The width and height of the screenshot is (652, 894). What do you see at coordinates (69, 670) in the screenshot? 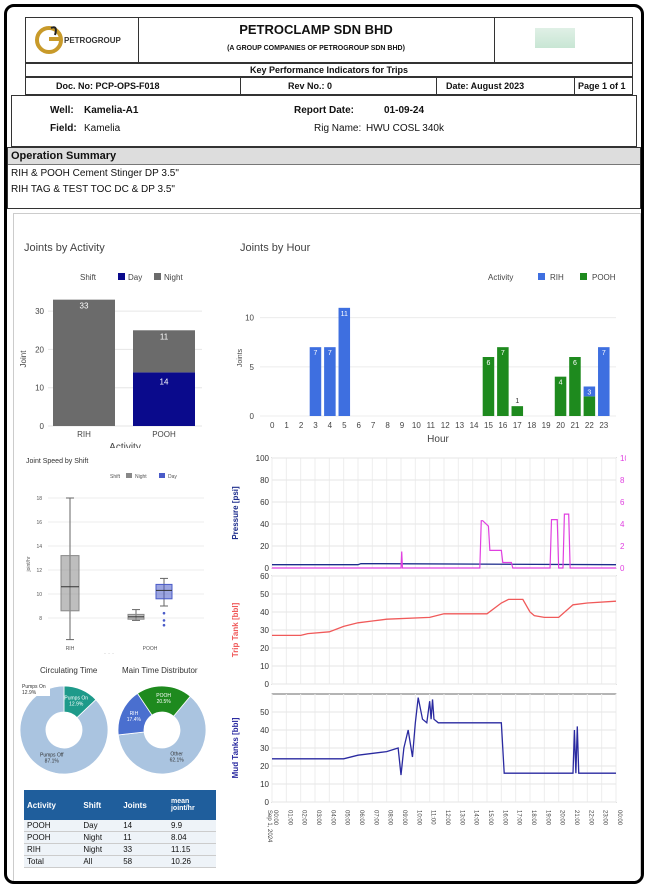
I see `circulating-time-title: Circulating Time` at bounding box center [69, 670].